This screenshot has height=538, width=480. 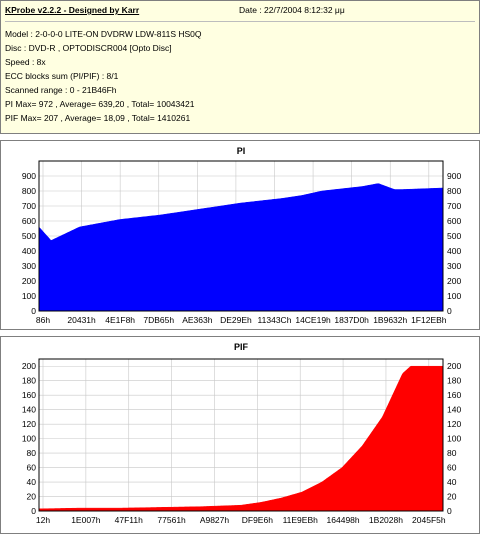 What do you see at coordinates (454, 221) in the screenshot?
I see `pi-ytick-right: 600` at bounding box center [454, 221].